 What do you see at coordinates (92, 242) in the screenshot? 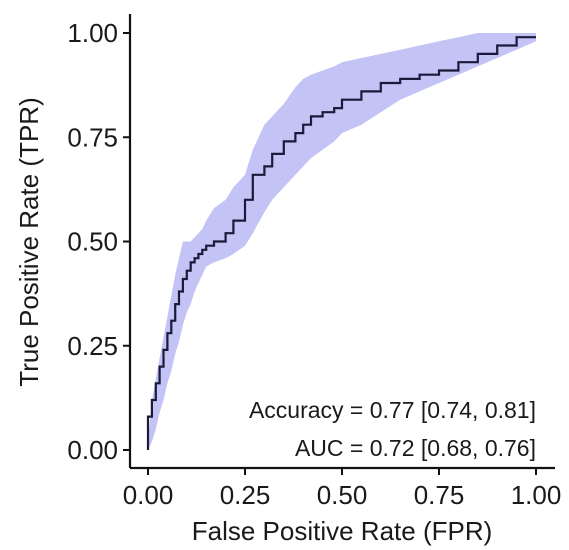
I see `y-tick-label: 0.50` at bounding box center [92, 242].